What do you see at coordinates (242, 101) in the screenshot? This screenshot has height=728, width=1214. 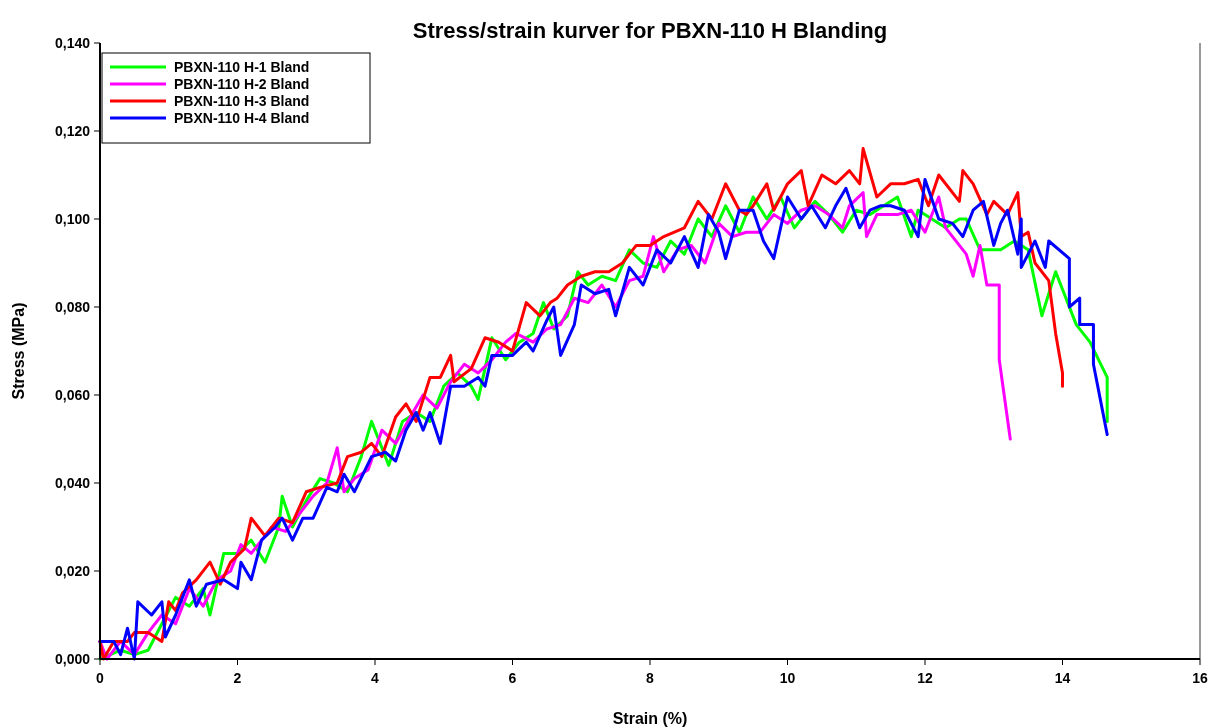 I see `legend-label: PBXN-110 H-3 Bland` at bounding box center [242, 101].